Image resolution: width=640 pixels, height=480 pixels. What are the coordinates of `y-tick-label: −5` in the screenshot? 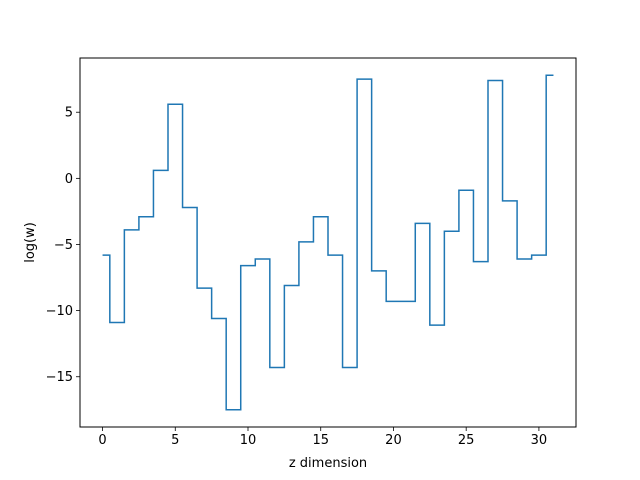 It's located at (63, 245).